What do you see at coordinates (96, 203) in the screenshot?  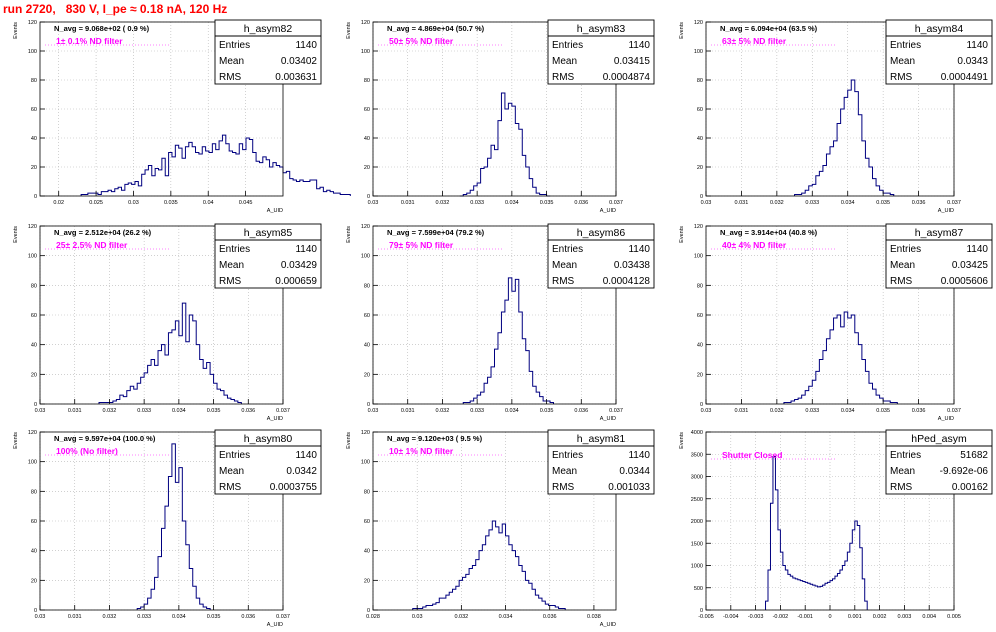 I see `x-tick-label: 0.025` at bounding box center [96, 203].